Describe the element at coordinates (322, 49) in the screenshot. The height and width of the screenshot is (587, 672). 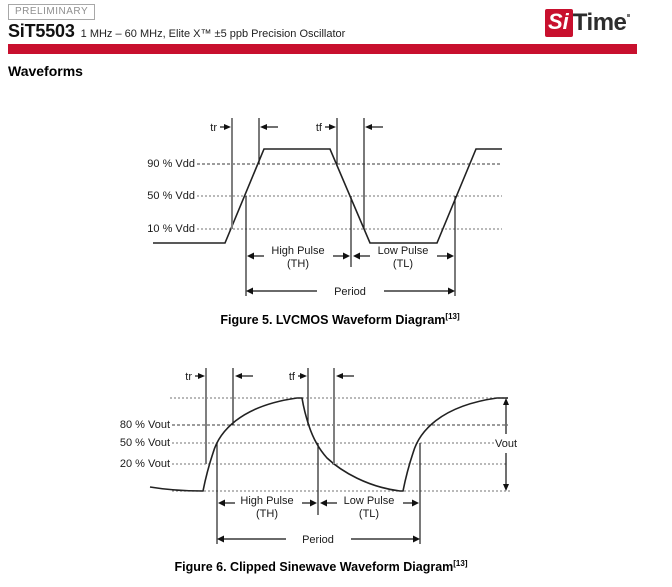
I see `header-accent-bar` at that location.